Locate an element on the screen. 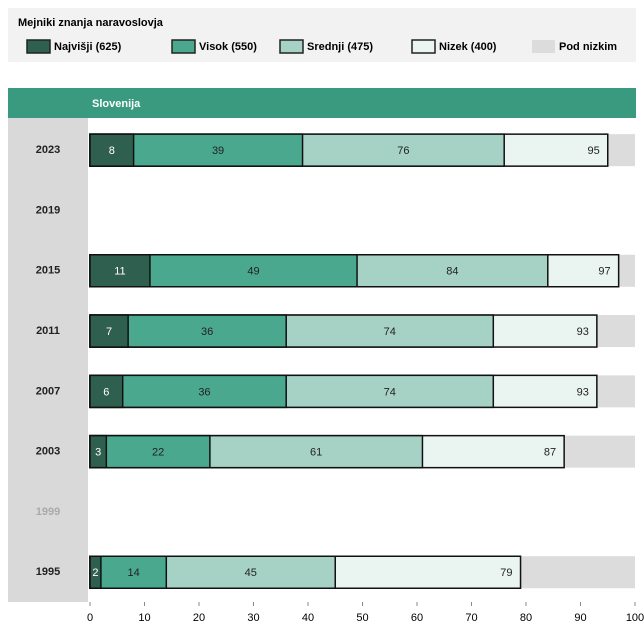 This screenshot has width=644, height=628. y-tick-label: 2019 is located at coordinates (48, 210).